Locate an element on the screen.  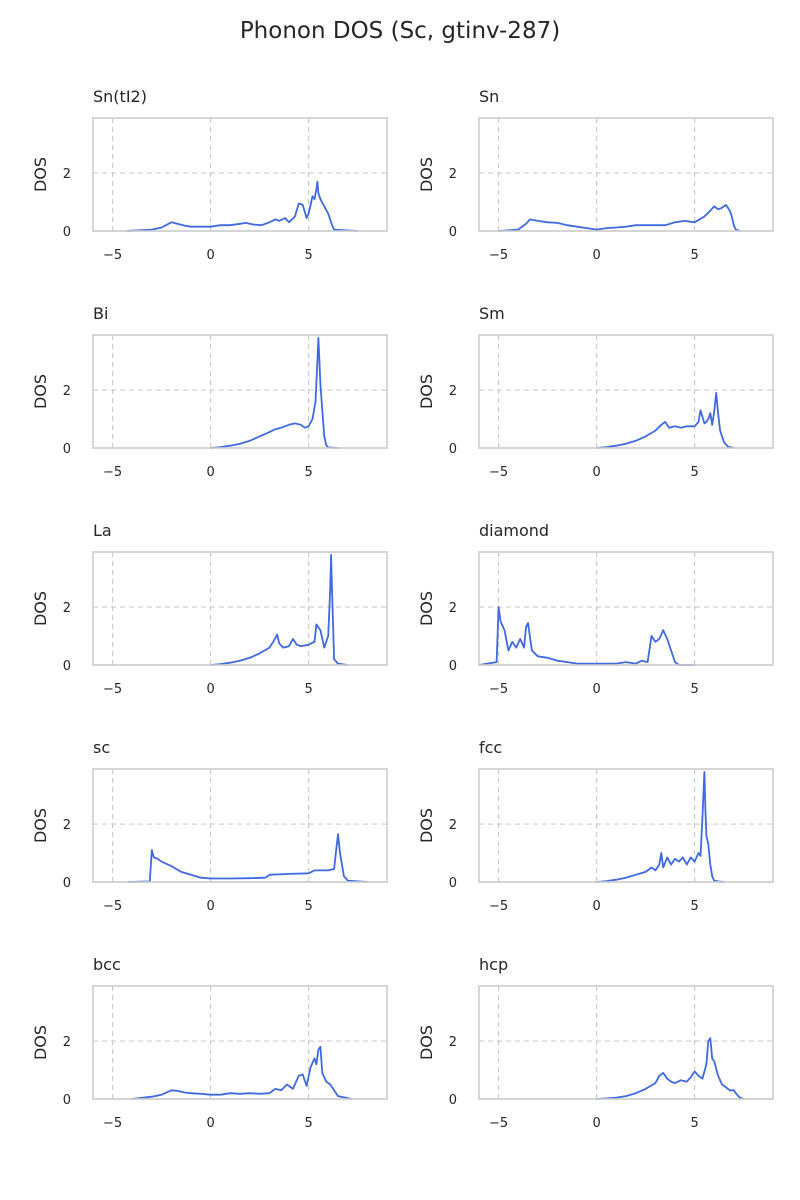
subplot-title: diamond is located at coordinates (514, 530).